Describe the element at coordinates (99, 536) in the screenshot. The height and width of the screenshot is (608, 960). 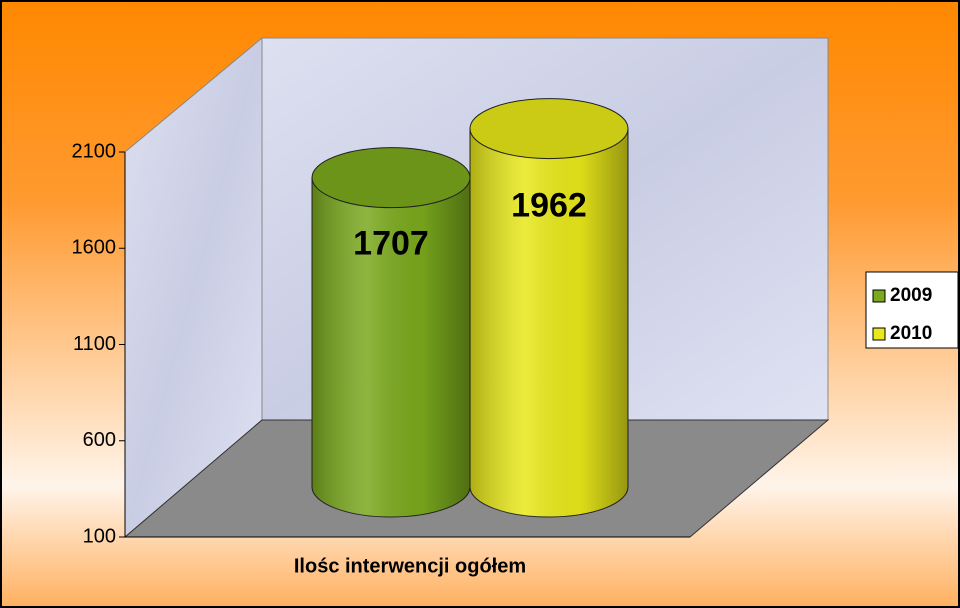
I see `y-tick-label: 100` at that location.